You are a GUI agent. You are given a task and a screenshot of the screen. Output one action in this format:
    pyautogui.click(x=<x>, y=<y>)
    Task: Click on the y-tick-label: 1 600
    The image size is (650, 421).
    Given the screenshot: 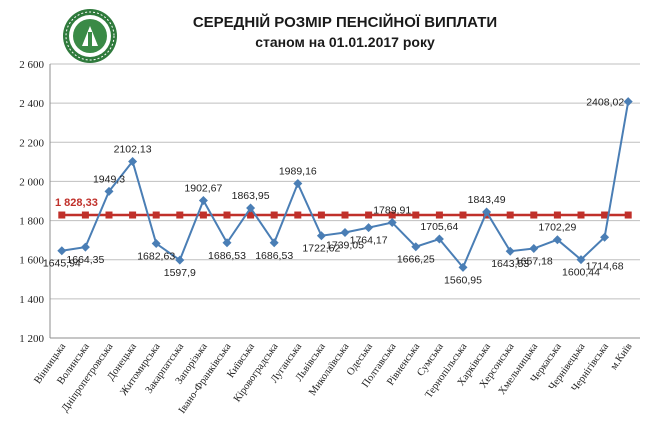 What is the action you would take?
    pyautogui.click(x=31, y=261)
    